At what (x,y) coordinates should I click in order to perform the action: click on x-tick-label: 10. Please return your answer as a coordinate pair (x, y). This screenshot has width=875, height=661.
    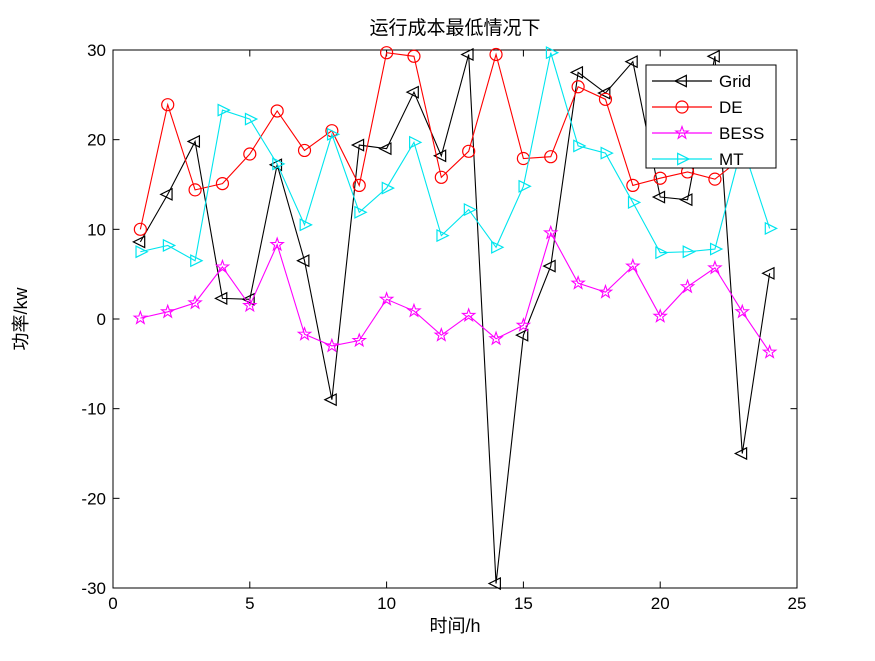
    Looking at the image, I should click on (386, 603).